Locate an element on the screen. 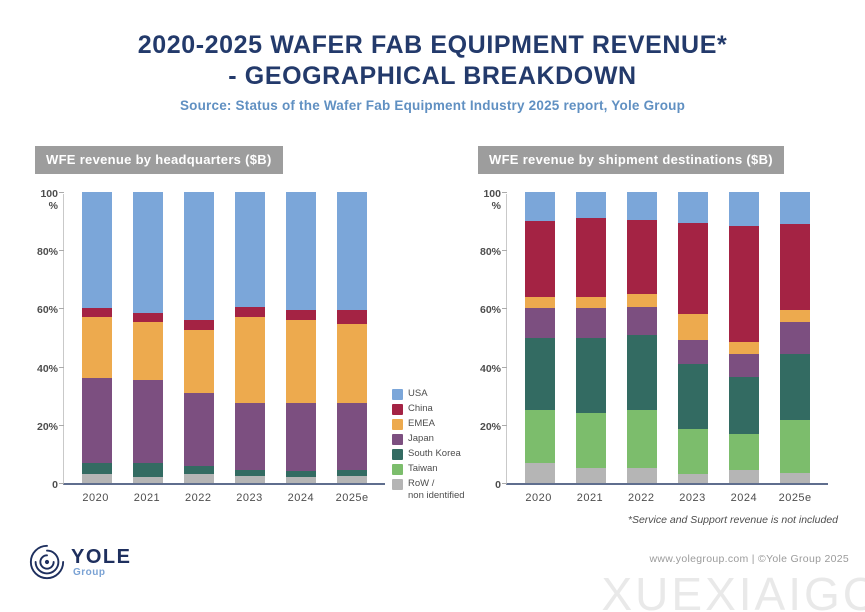 The height and width of the screenshot is (612, 865). bar-segment-china-2023 is located at coordinates (250, 312).